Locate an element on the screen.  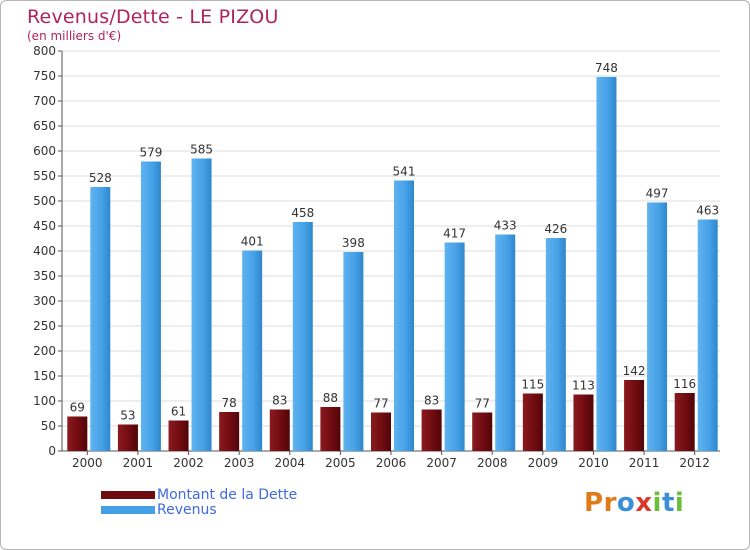
legend-item-dette: Montant de la Dette is located at coordinates (199, 494).